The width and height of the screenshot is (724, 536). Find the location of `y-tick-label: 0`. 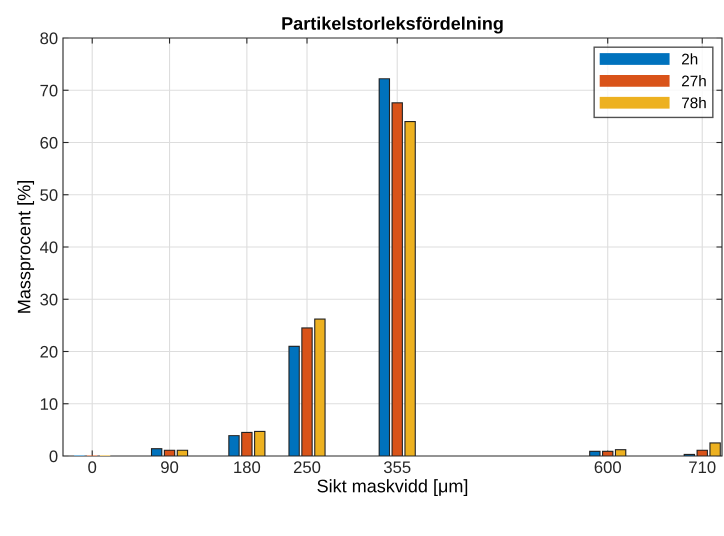

y-tick-label: 0 is located at coordinates (54, 456).